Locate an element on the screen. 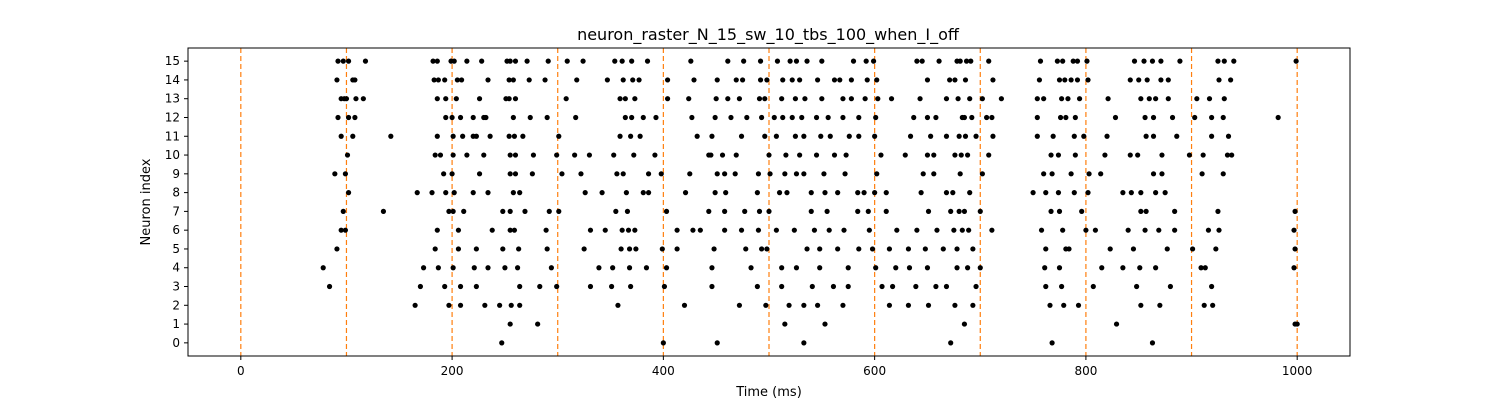 The width and height of the screenshot is (1500, 404). x-tick-label: 400 is located at coordinates (663, 371).